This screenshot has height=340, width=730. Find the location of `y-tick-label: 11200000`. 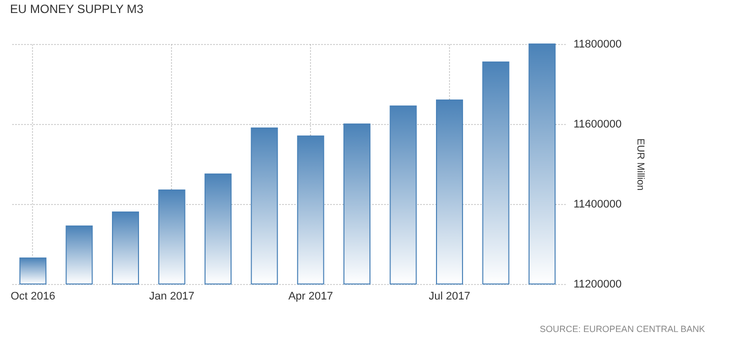

y-tick-label: 11200000 is located at coordinates (598, 284).